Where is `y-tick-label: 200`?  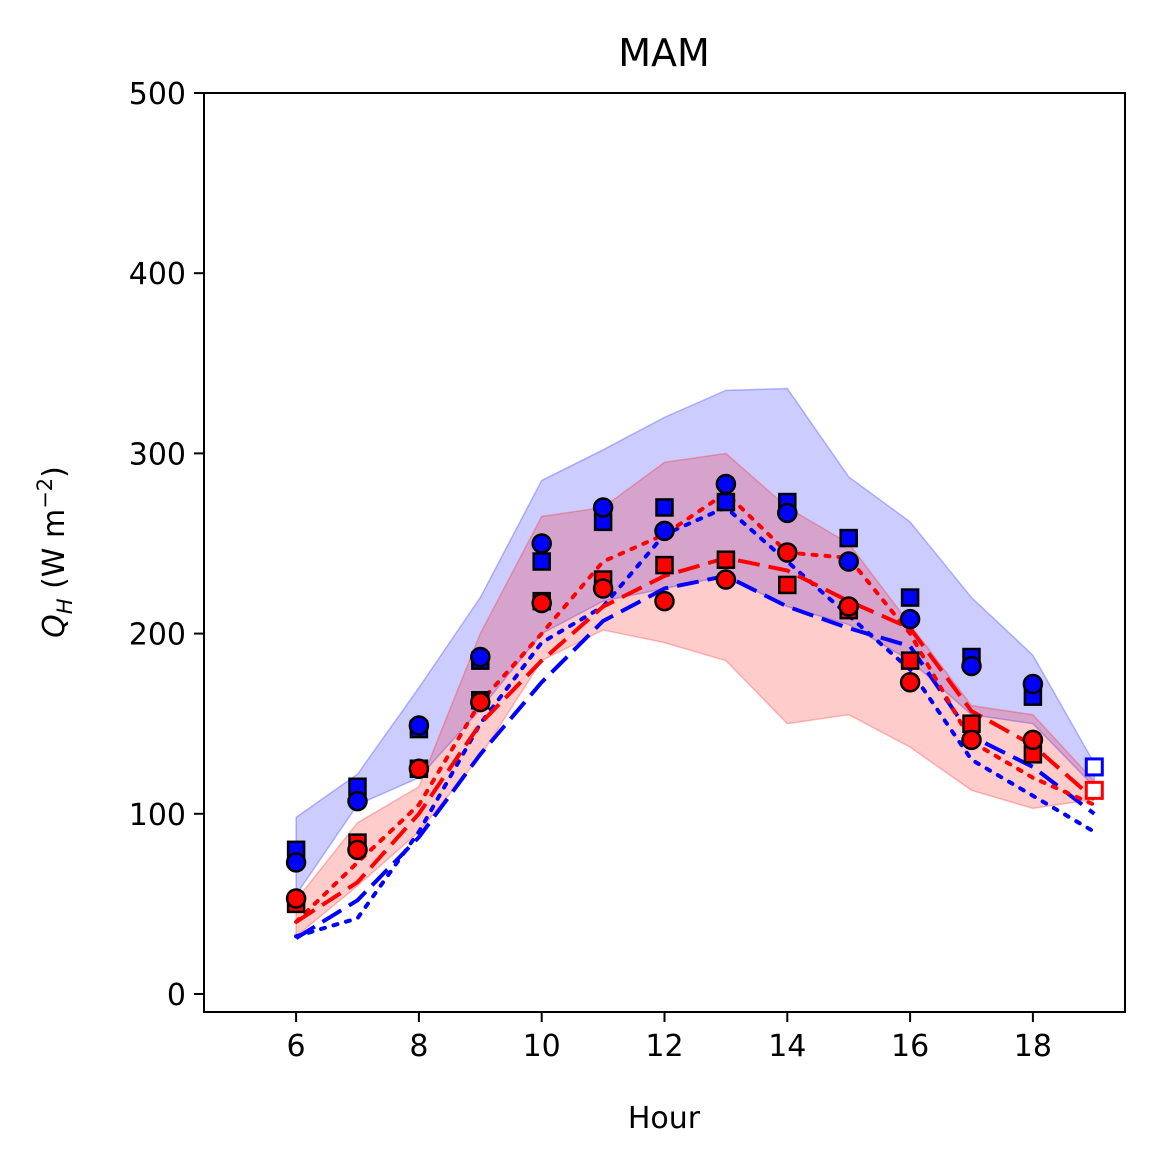 y-tick-label: 200 is located at coordinates (157, 635).